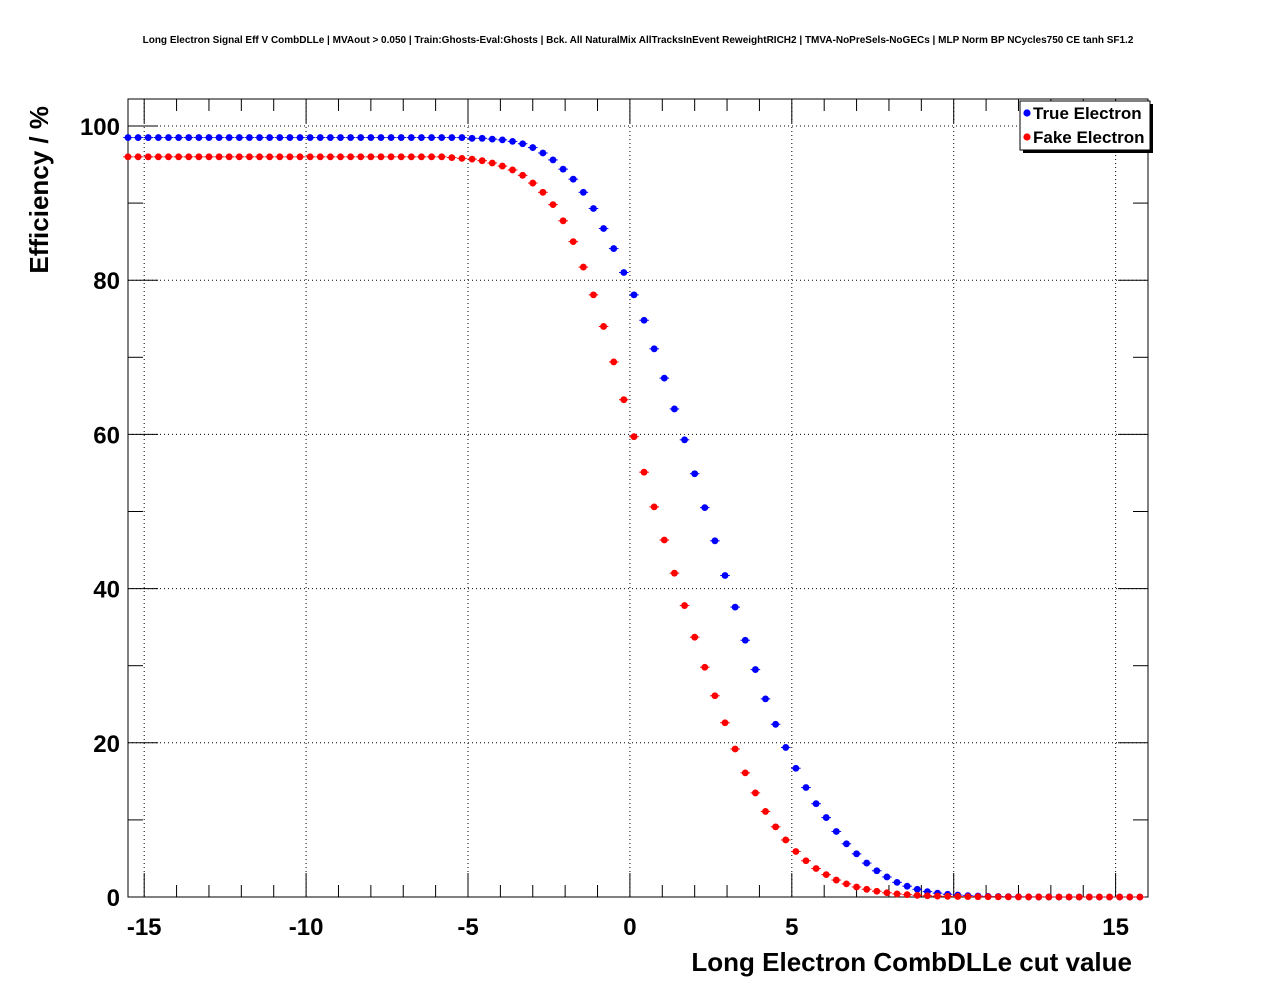 The height and width of the screenshot is (996, 1276). I want to click on legend-label-true-electron: True Electron, so click(1087, 113).